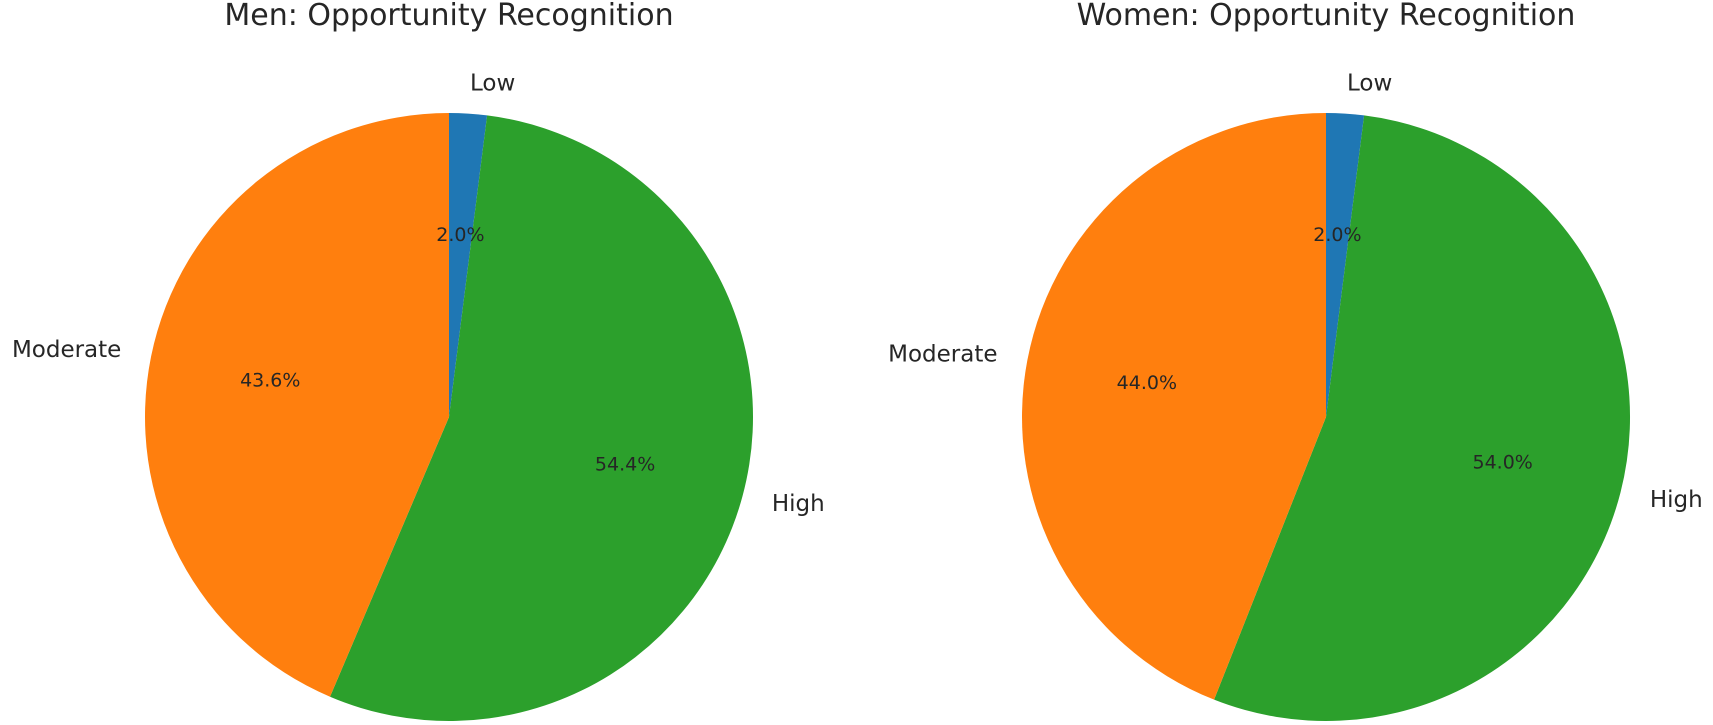 This screenshot has width=1713, height=725. I want to click on women-label-high: High, so click(1676, 500).